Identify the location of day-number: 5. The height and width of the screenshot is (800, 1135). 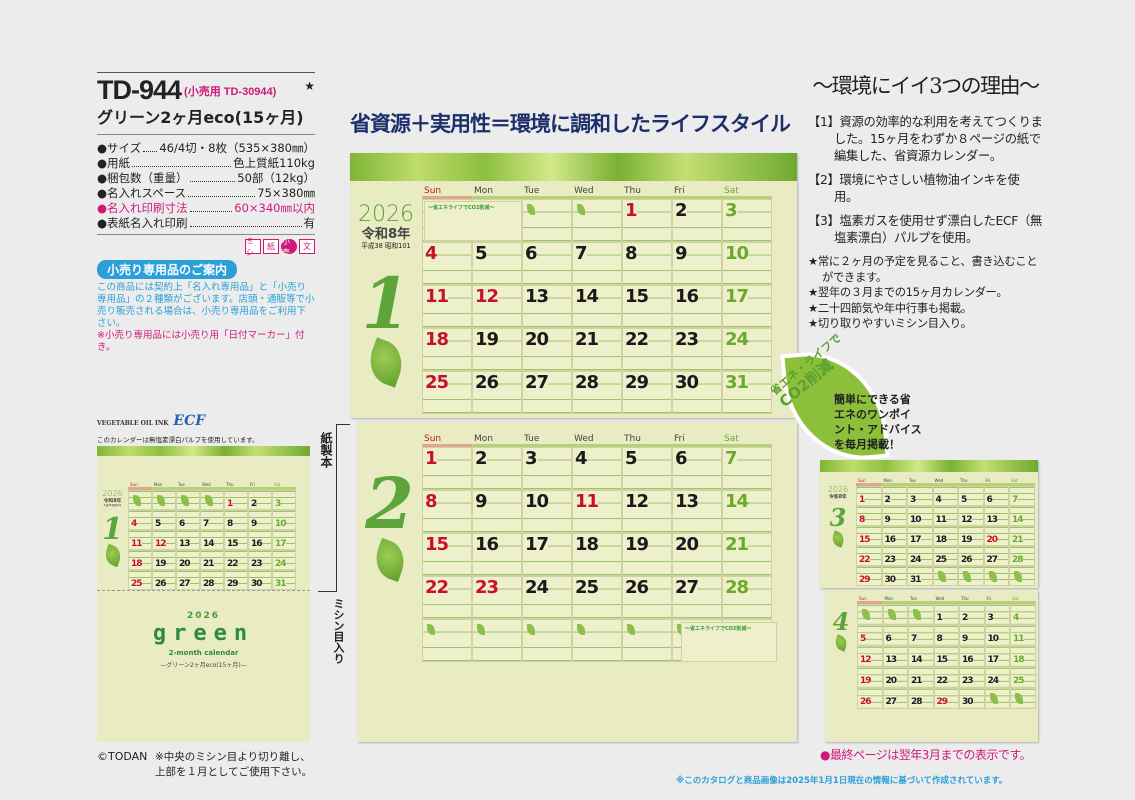
(862, 638).